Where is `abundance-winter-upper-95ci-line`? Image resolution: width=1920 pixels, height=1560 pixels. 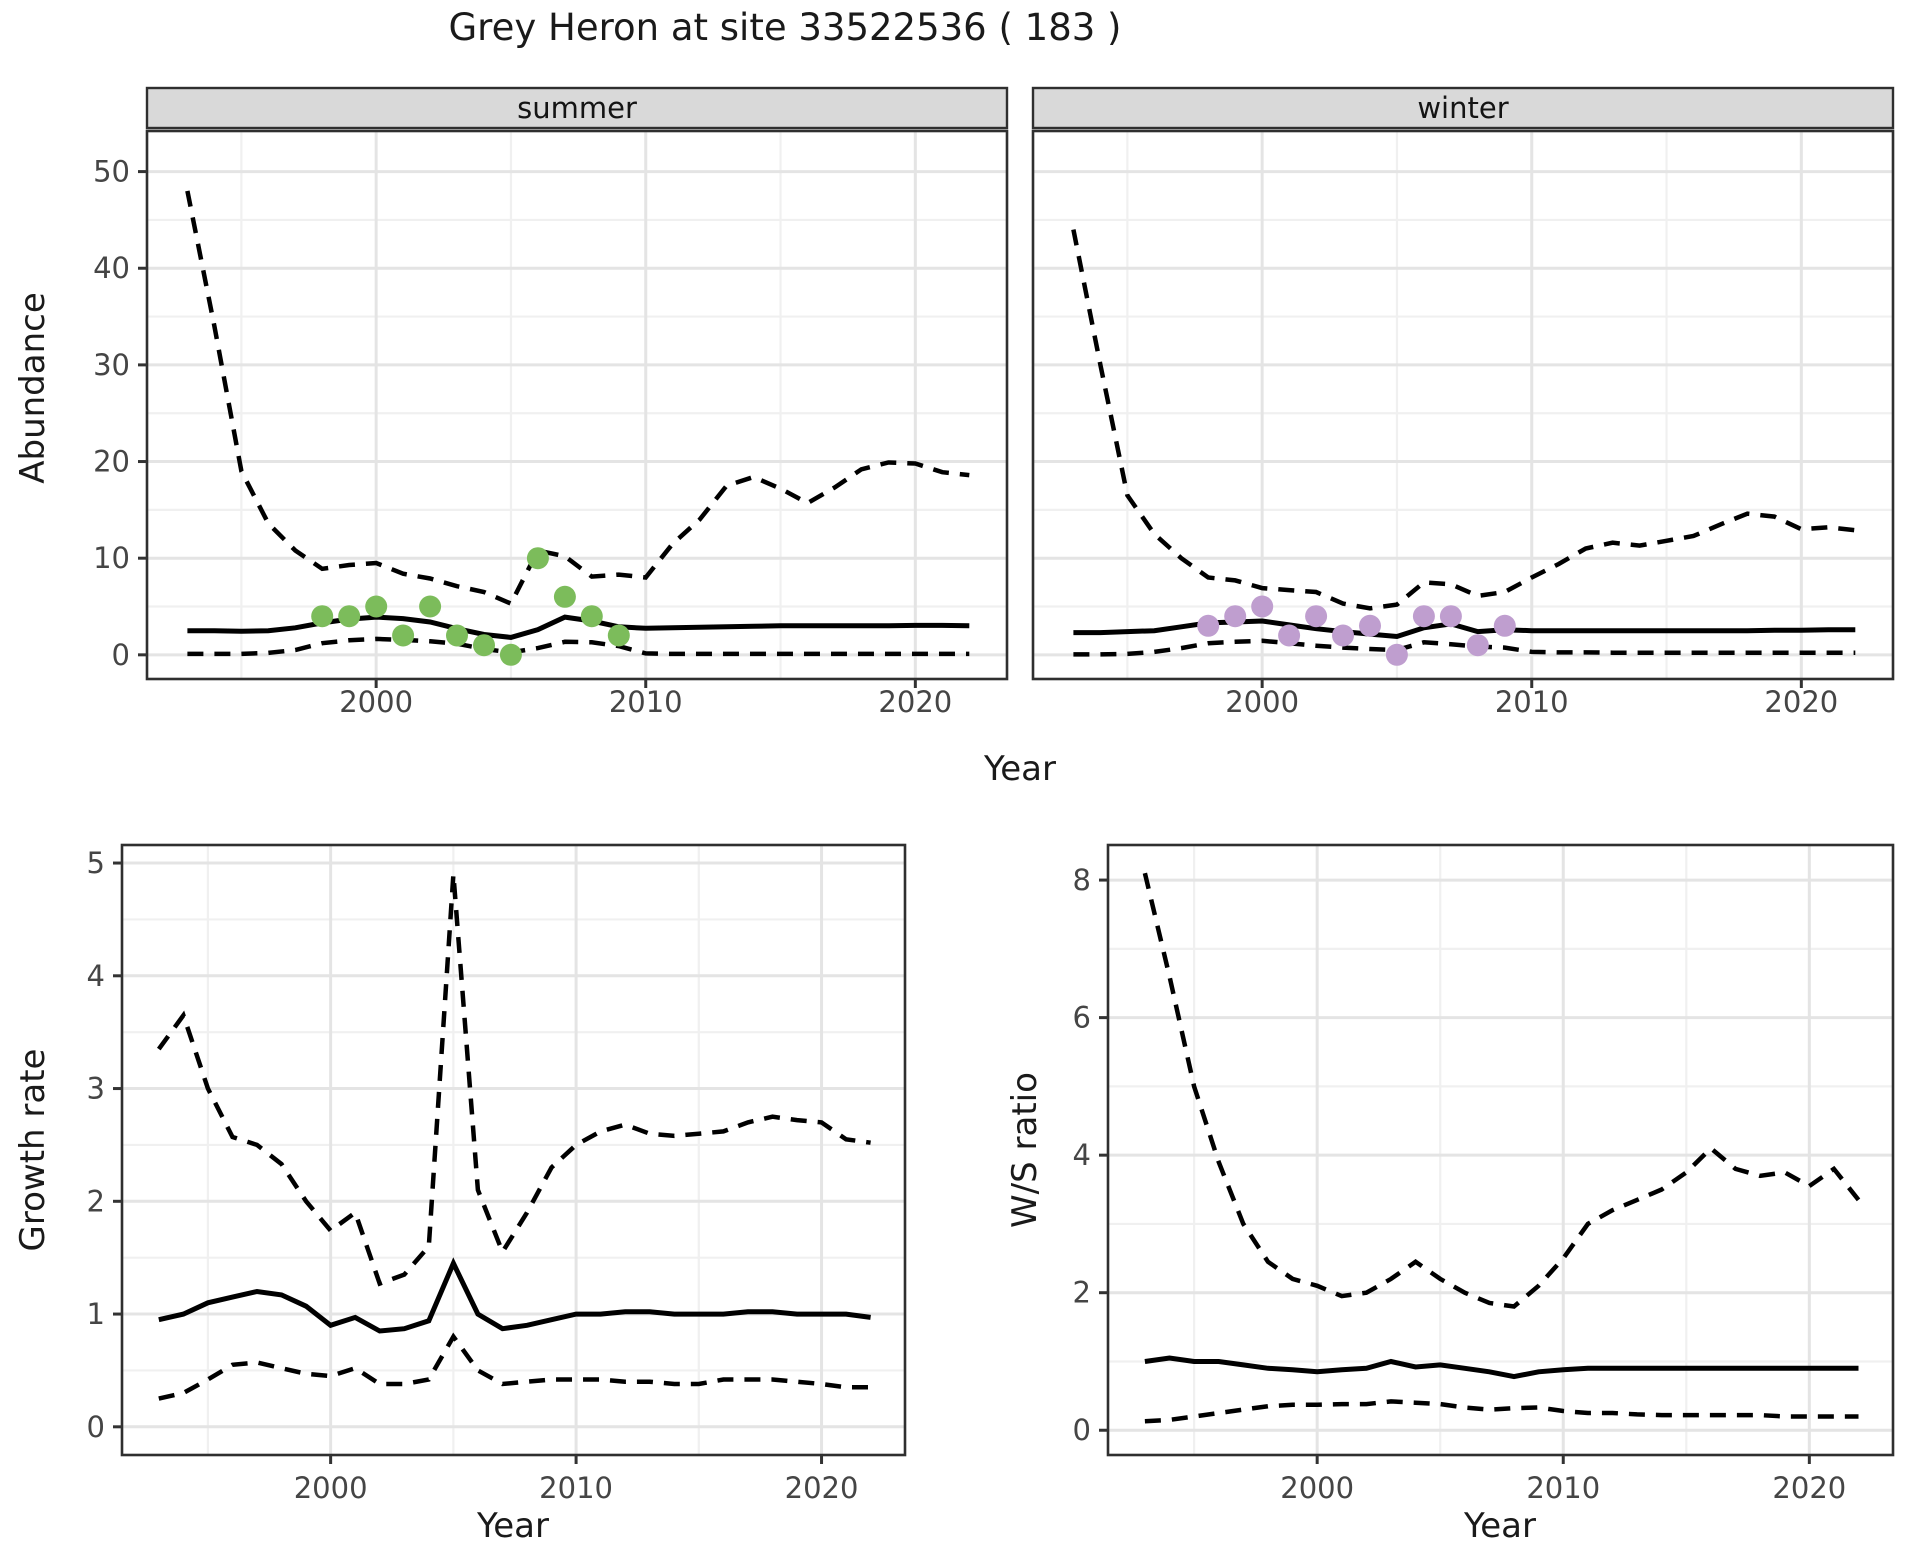
abundance-winter-upper-95ci-line is located at coordinates (1463, 420).